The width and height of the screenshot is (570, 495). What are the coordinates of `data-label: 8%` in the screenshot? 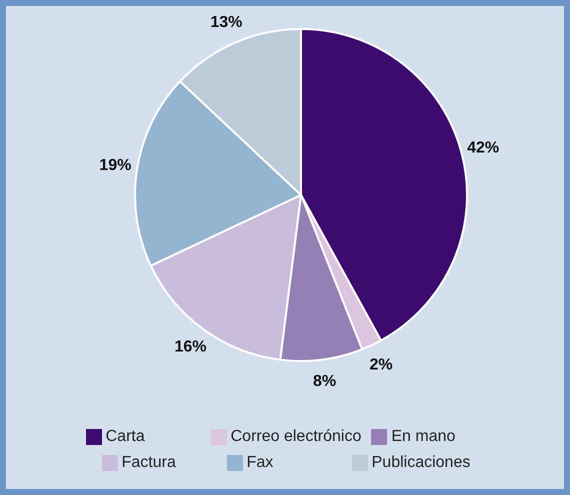 It's located at (324, 381).